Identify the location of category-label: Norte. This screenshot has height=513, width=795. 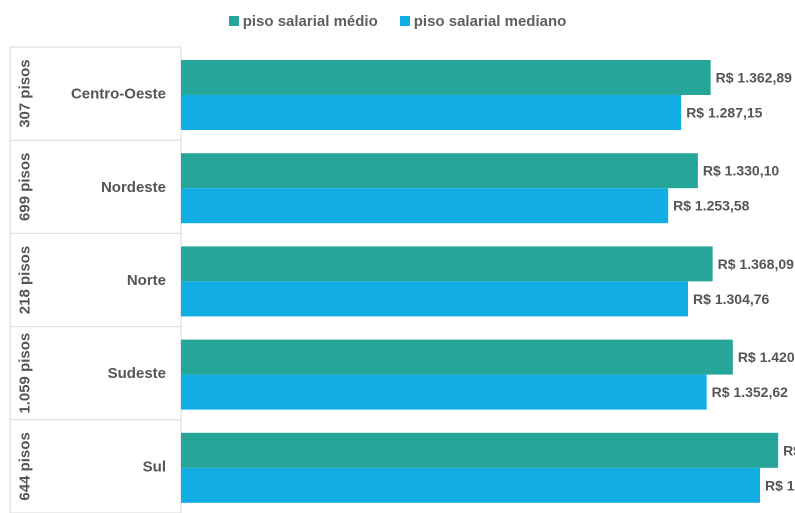
(146, 280).